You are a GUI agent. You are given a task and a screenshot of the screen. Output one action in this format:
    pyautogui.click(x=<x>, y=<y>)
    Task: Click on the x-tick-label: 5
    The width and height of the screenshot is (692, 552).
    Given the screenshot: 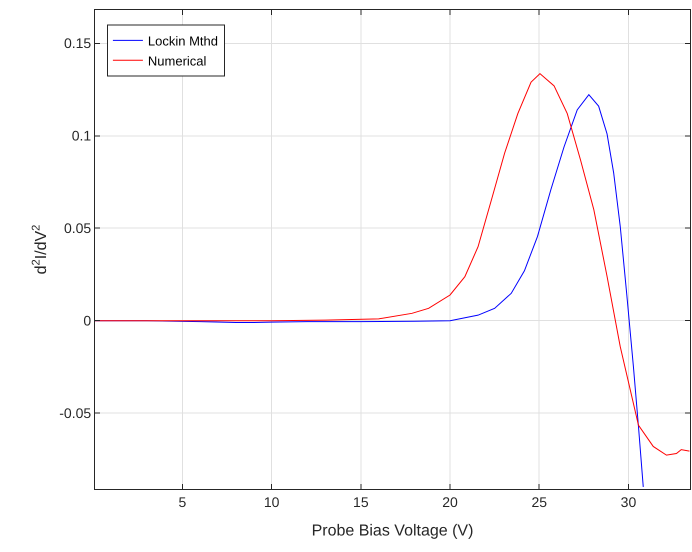 What is the action you would take?
    pyautogui.click(x=182, y=502)
    